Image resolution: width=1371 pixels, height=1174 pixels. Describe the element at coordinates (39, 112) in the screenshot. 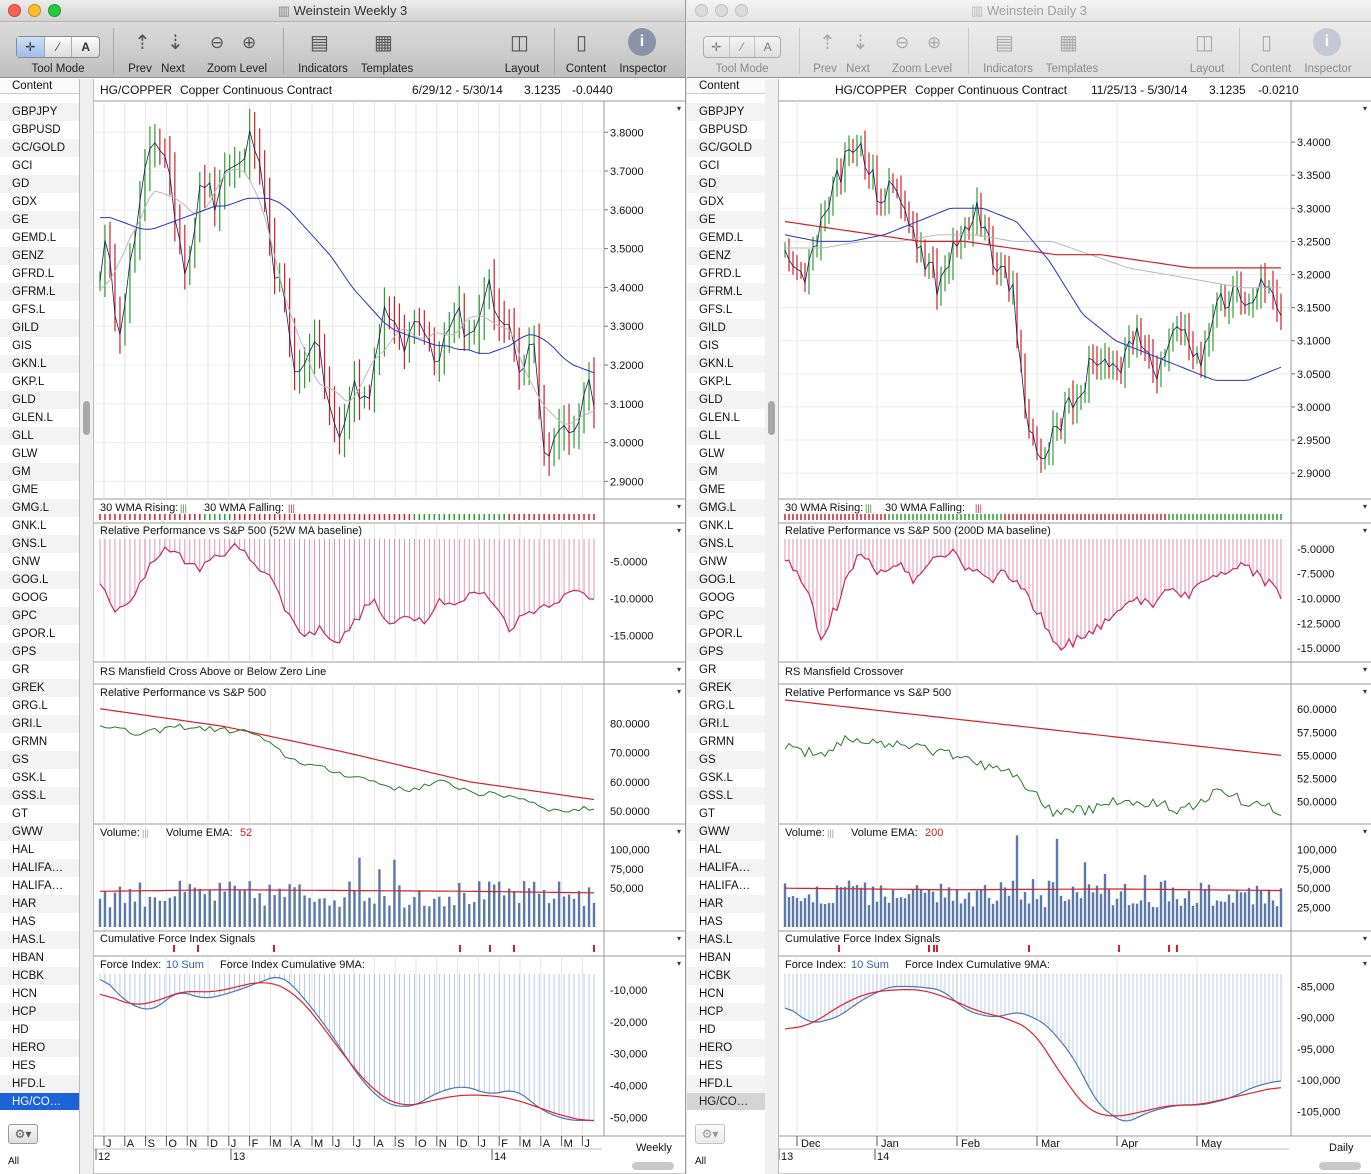

I see `sidebar-item: GBPJPY` at that location.